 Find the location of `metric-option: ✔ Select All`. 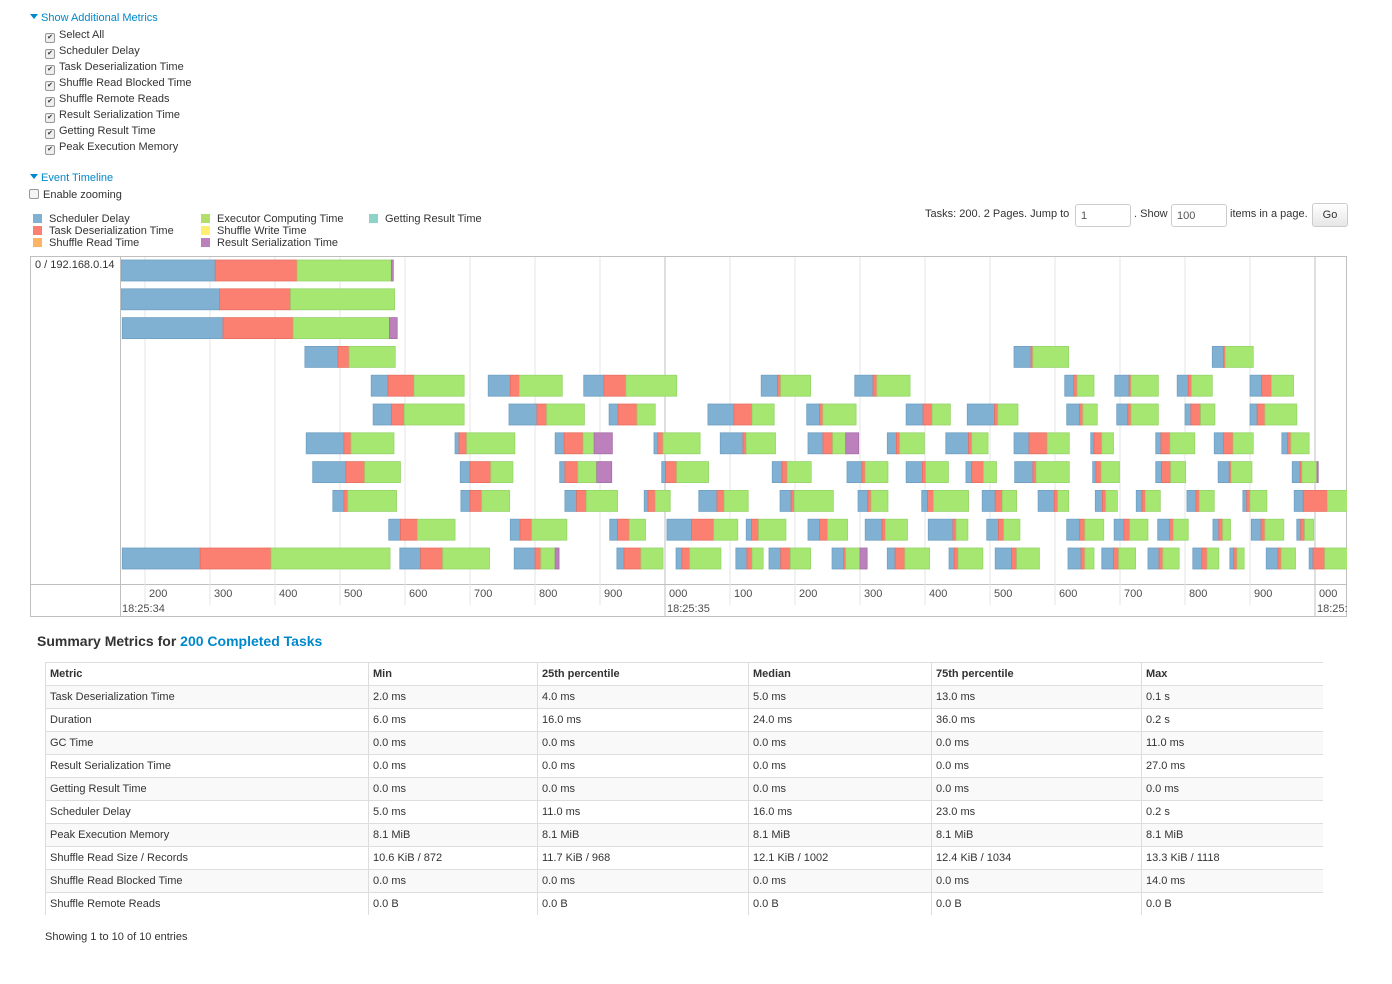

metric-option: ✔ Select All is located at coordinates (125, 35).